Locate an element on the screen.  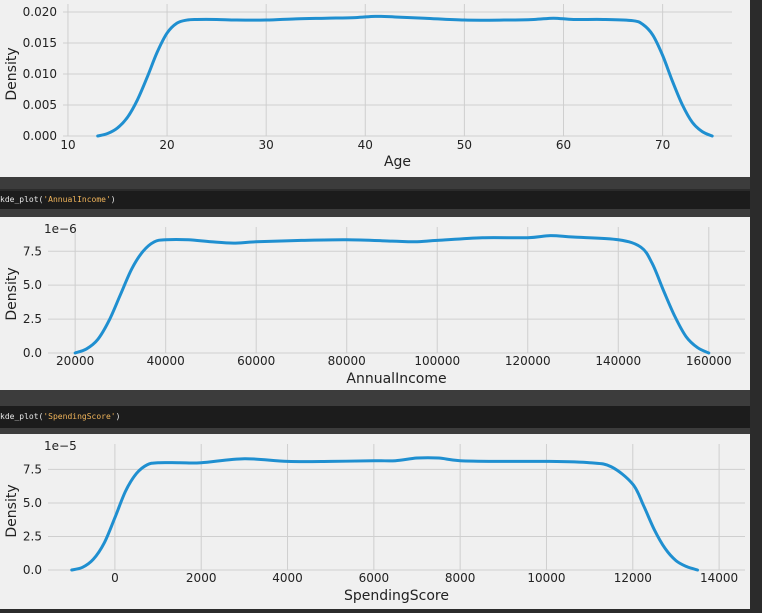
y-tick-label: 0.000 is located at coordinates (40, 136).